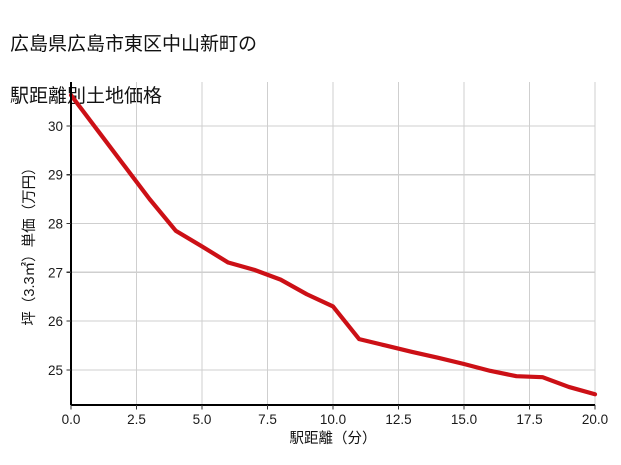  I want to click on x-tick-label: 15.0, so click(464, 419).